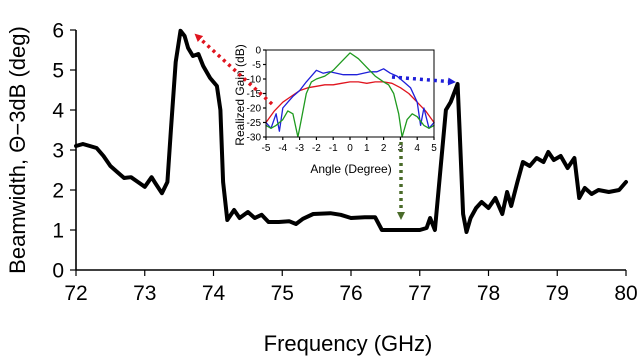 Image resolution: width=639 pixels, height=360 pixels. What do you see at coordinates (419, 293) in the screenshot?
I see `main-x-tick-label: 77` at bounding box center [419, 293].